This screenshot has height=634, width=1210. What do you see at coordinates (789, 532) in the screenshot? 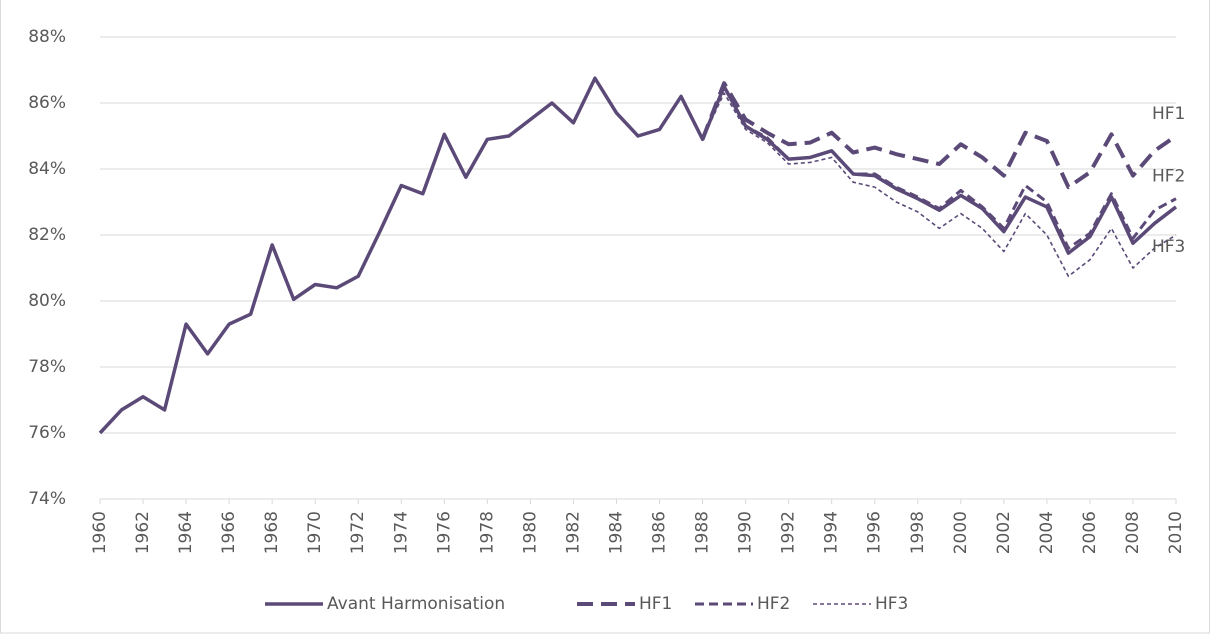
I see `x-tick-label: 1992` at bounding box center [789, 532].